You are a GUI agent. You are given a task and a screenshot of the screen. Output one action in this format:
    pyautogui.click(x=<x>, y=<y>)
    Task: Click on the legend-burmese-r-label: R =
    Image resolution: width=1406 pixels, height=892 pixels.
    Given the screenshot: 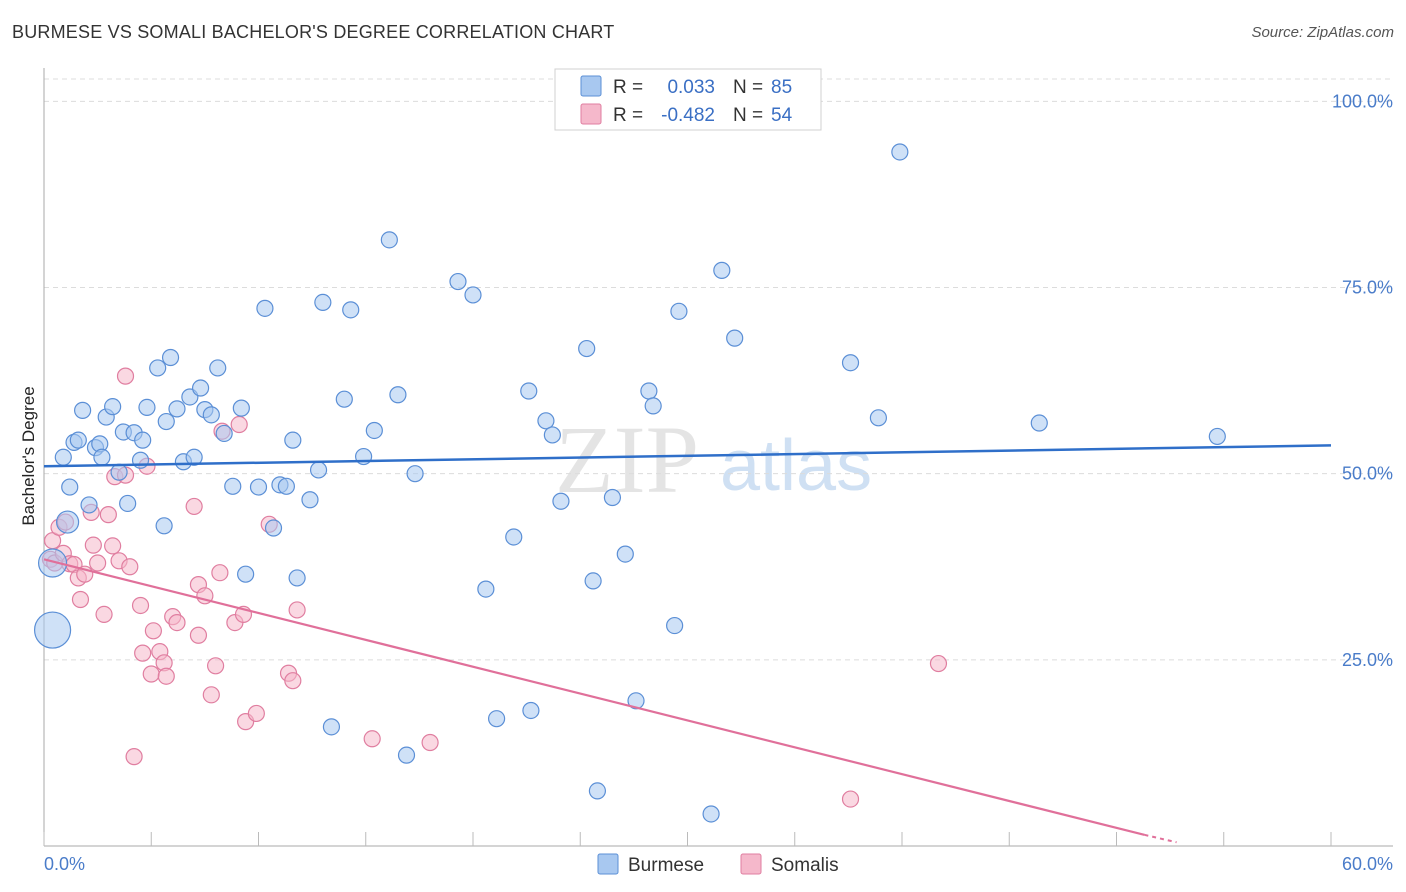 What is the action you would take?
    pyautogui.click(x=628, y=87)
    